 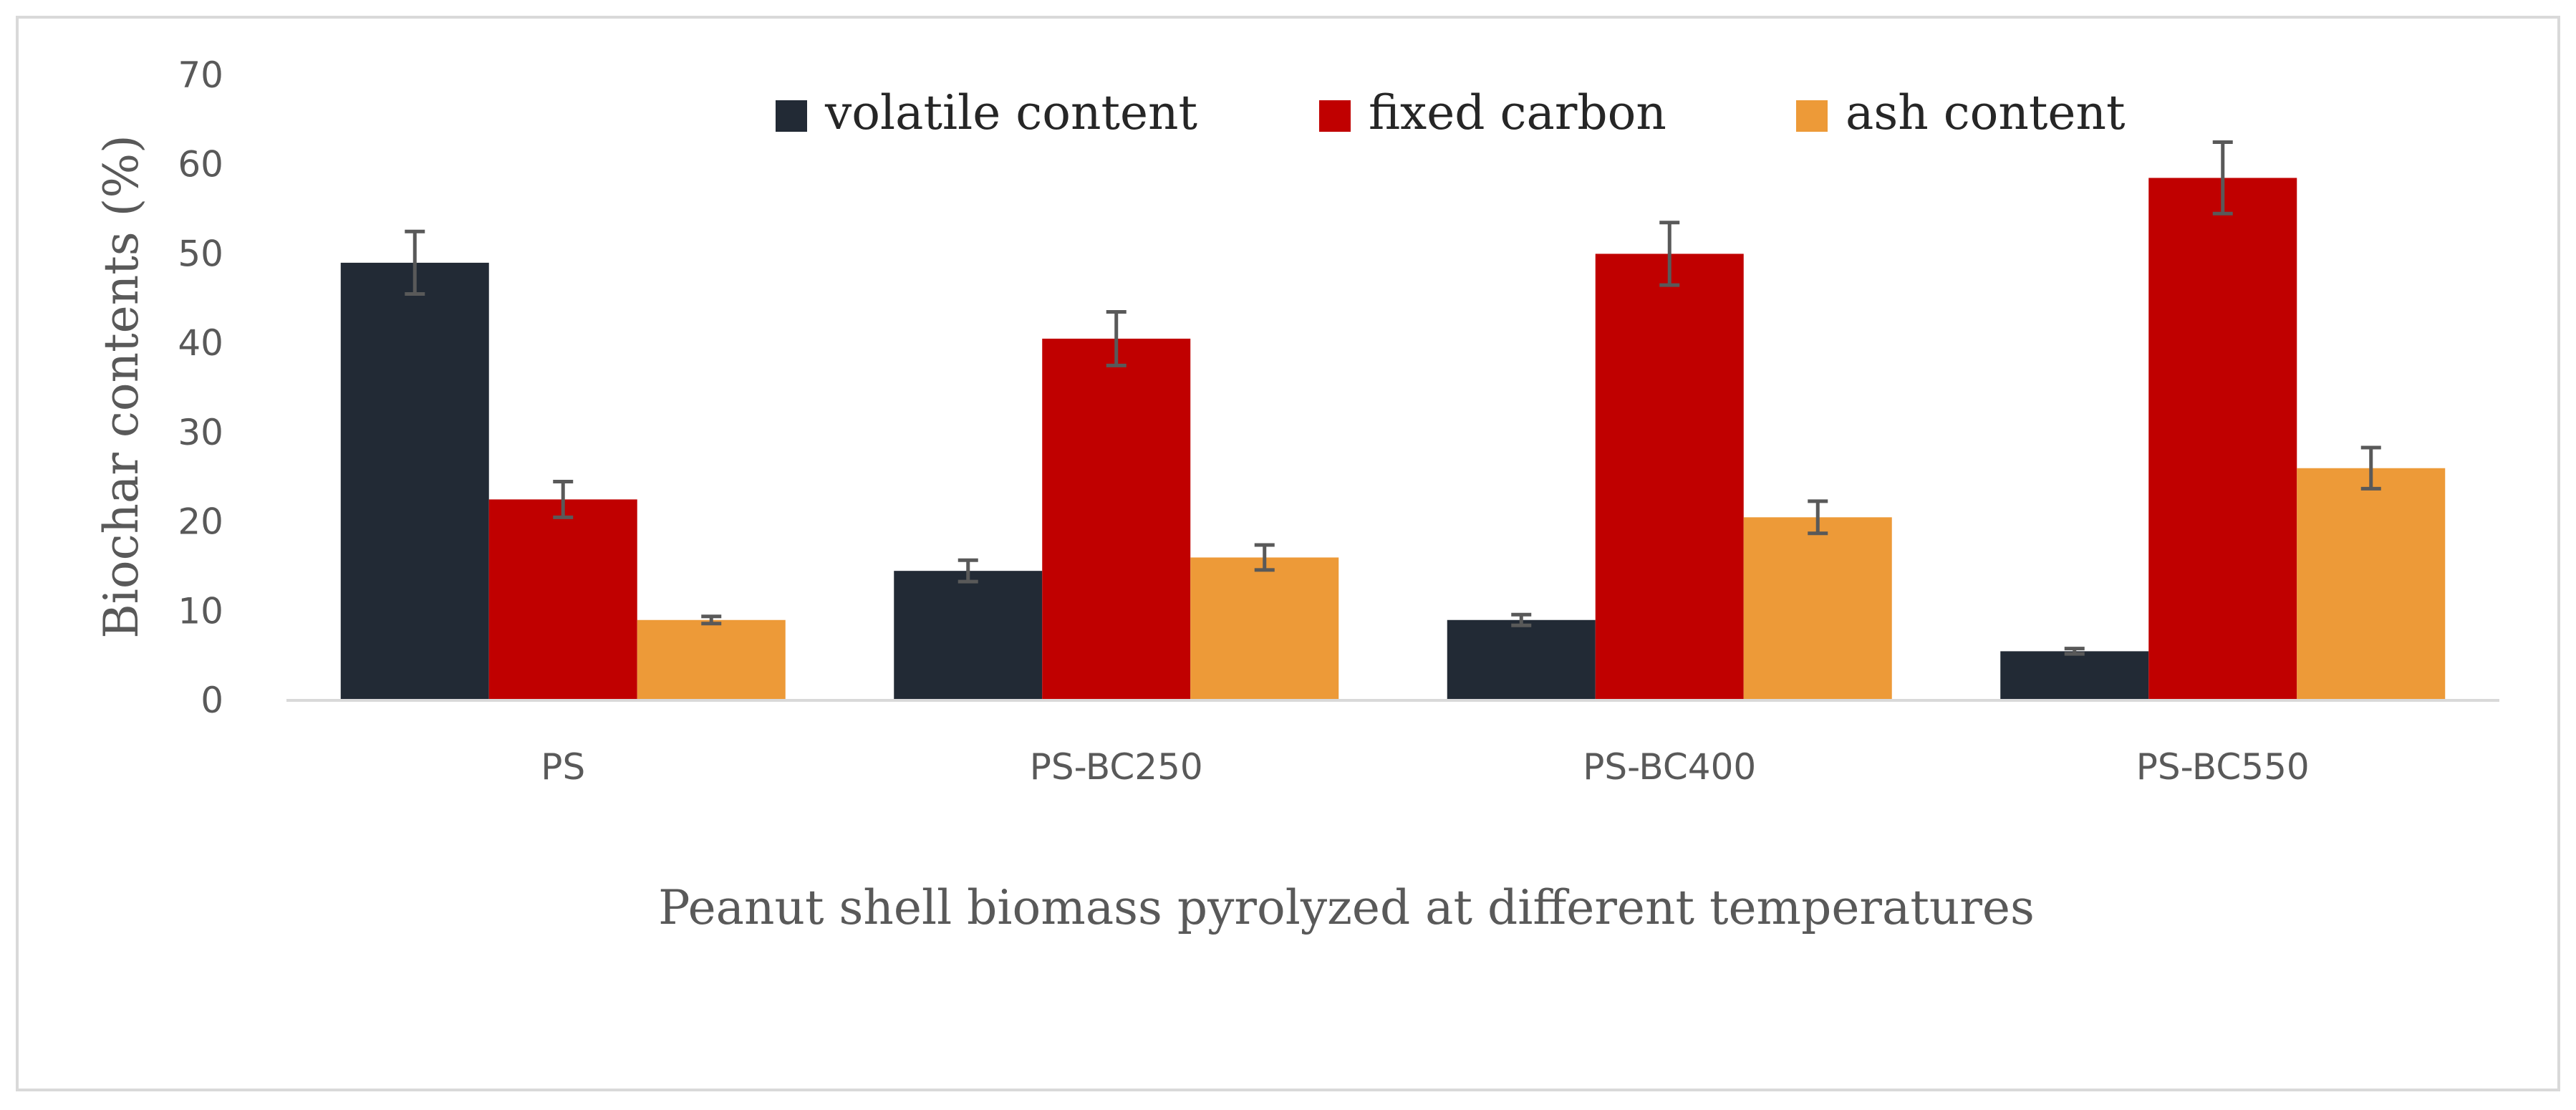 What do you see at coordinates (200, 432) in the screenshot?
I see `y-tick-label: 30` at bounding box center [200, 432].